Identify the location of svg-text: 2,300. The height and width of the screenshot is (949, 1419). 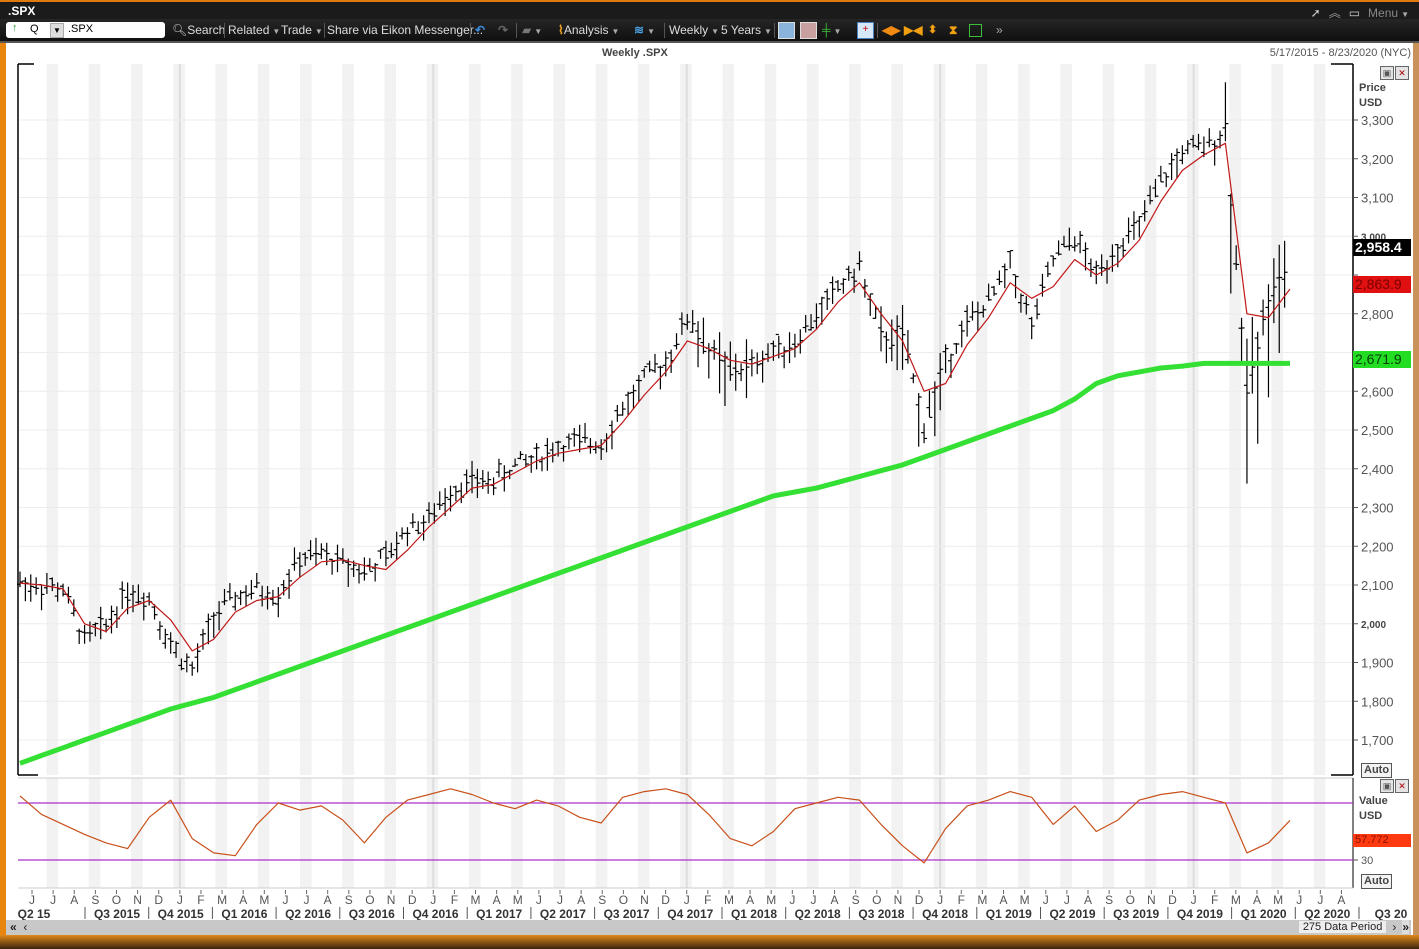
(1377, 508).